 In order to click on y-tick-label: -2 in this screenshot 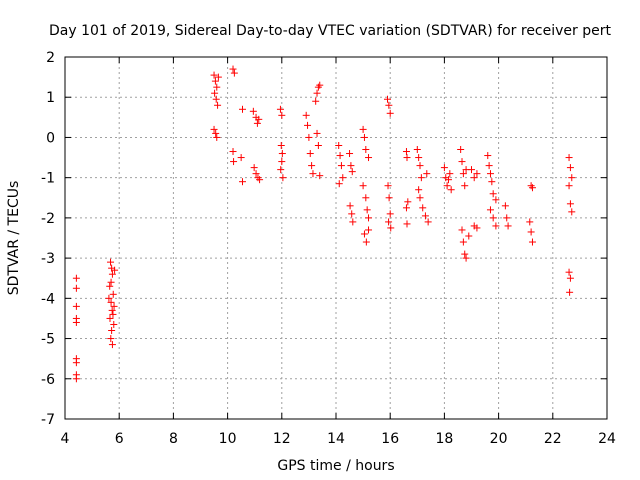, I will do `click(48, 219)`.